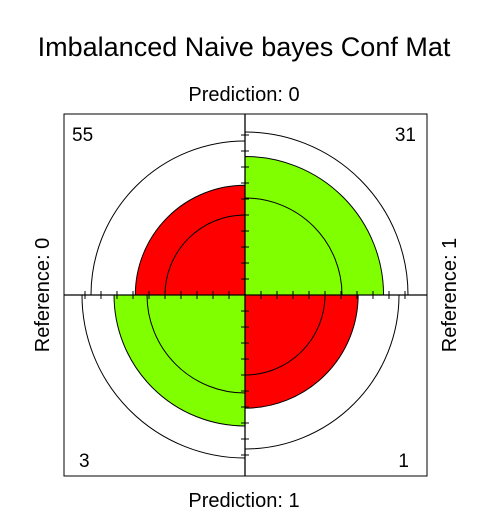 Image resolution: width=490 pixels, height=531 pixels. What do you see at coordinates (403, 461) in the screenshot?
I see `count-bottom-right: 1` at bounding box center [403, 461].